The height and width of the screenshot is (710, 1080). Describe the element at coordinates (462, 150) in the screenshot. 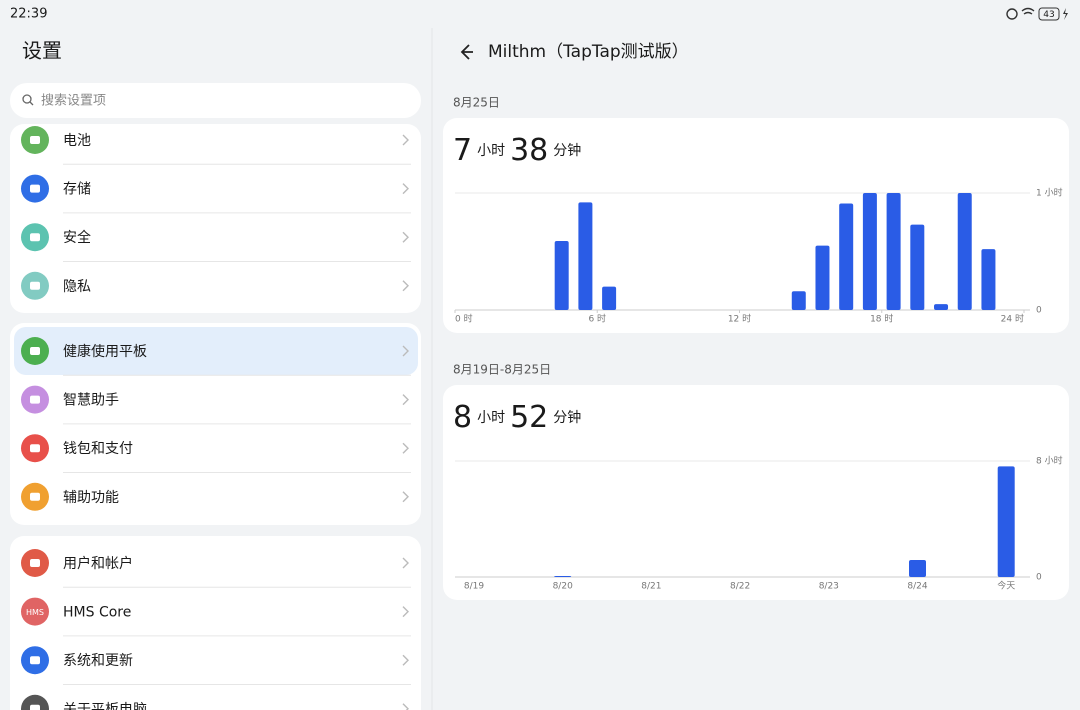

I see `usage-hours: 7` at that location.